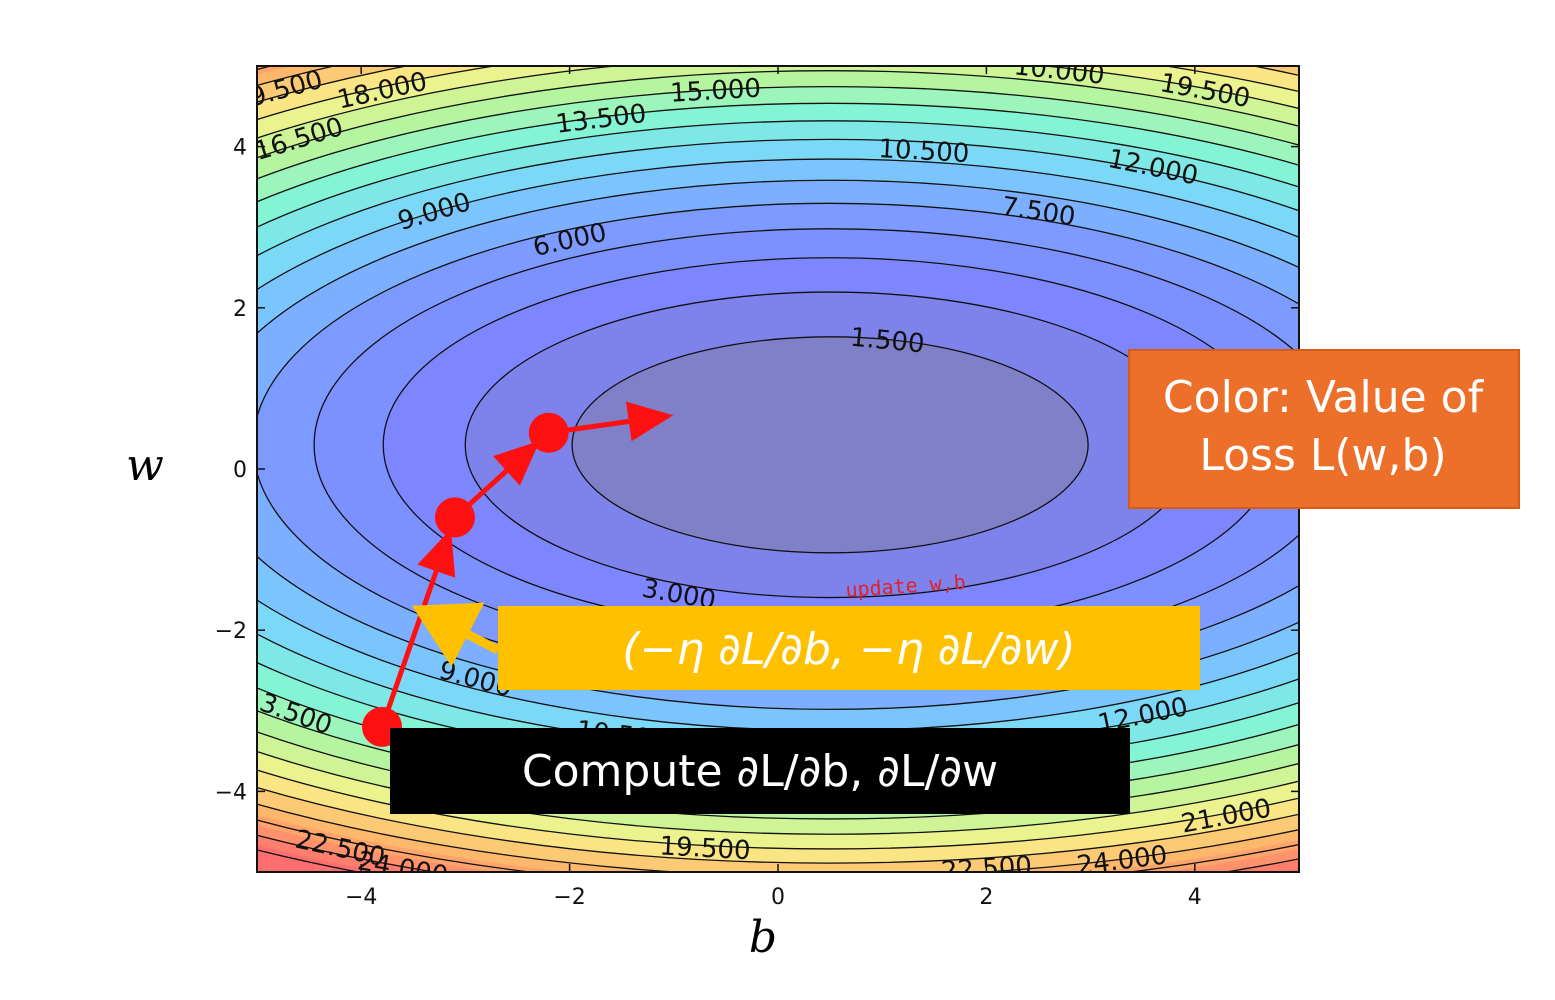 The width and height of the screenshot is (1555, 1000). Describe the element at coordinates (1324, 397) in the screenshot. I see `loss-callout-line: Color: Value of` at that location.